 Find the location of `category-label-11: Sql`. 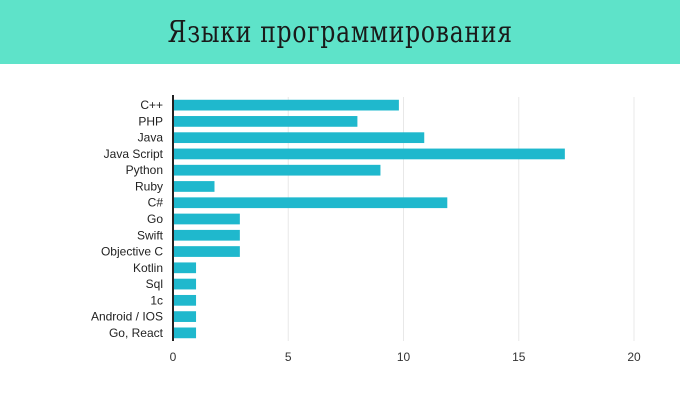

category-label-11: Sql is located at coordinates (154, 284).